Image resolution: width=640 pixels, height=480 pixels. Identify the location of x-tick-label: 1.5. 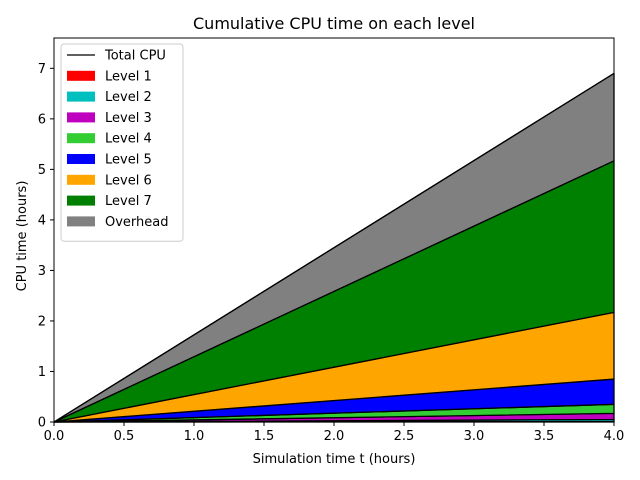
(264, 436).